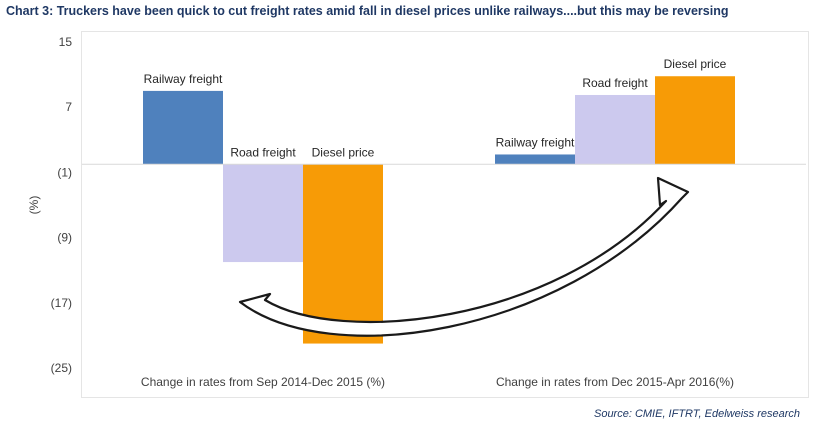 The image size is (814, 431). I want to click on y-tick-label: (25), so click(61, 368).